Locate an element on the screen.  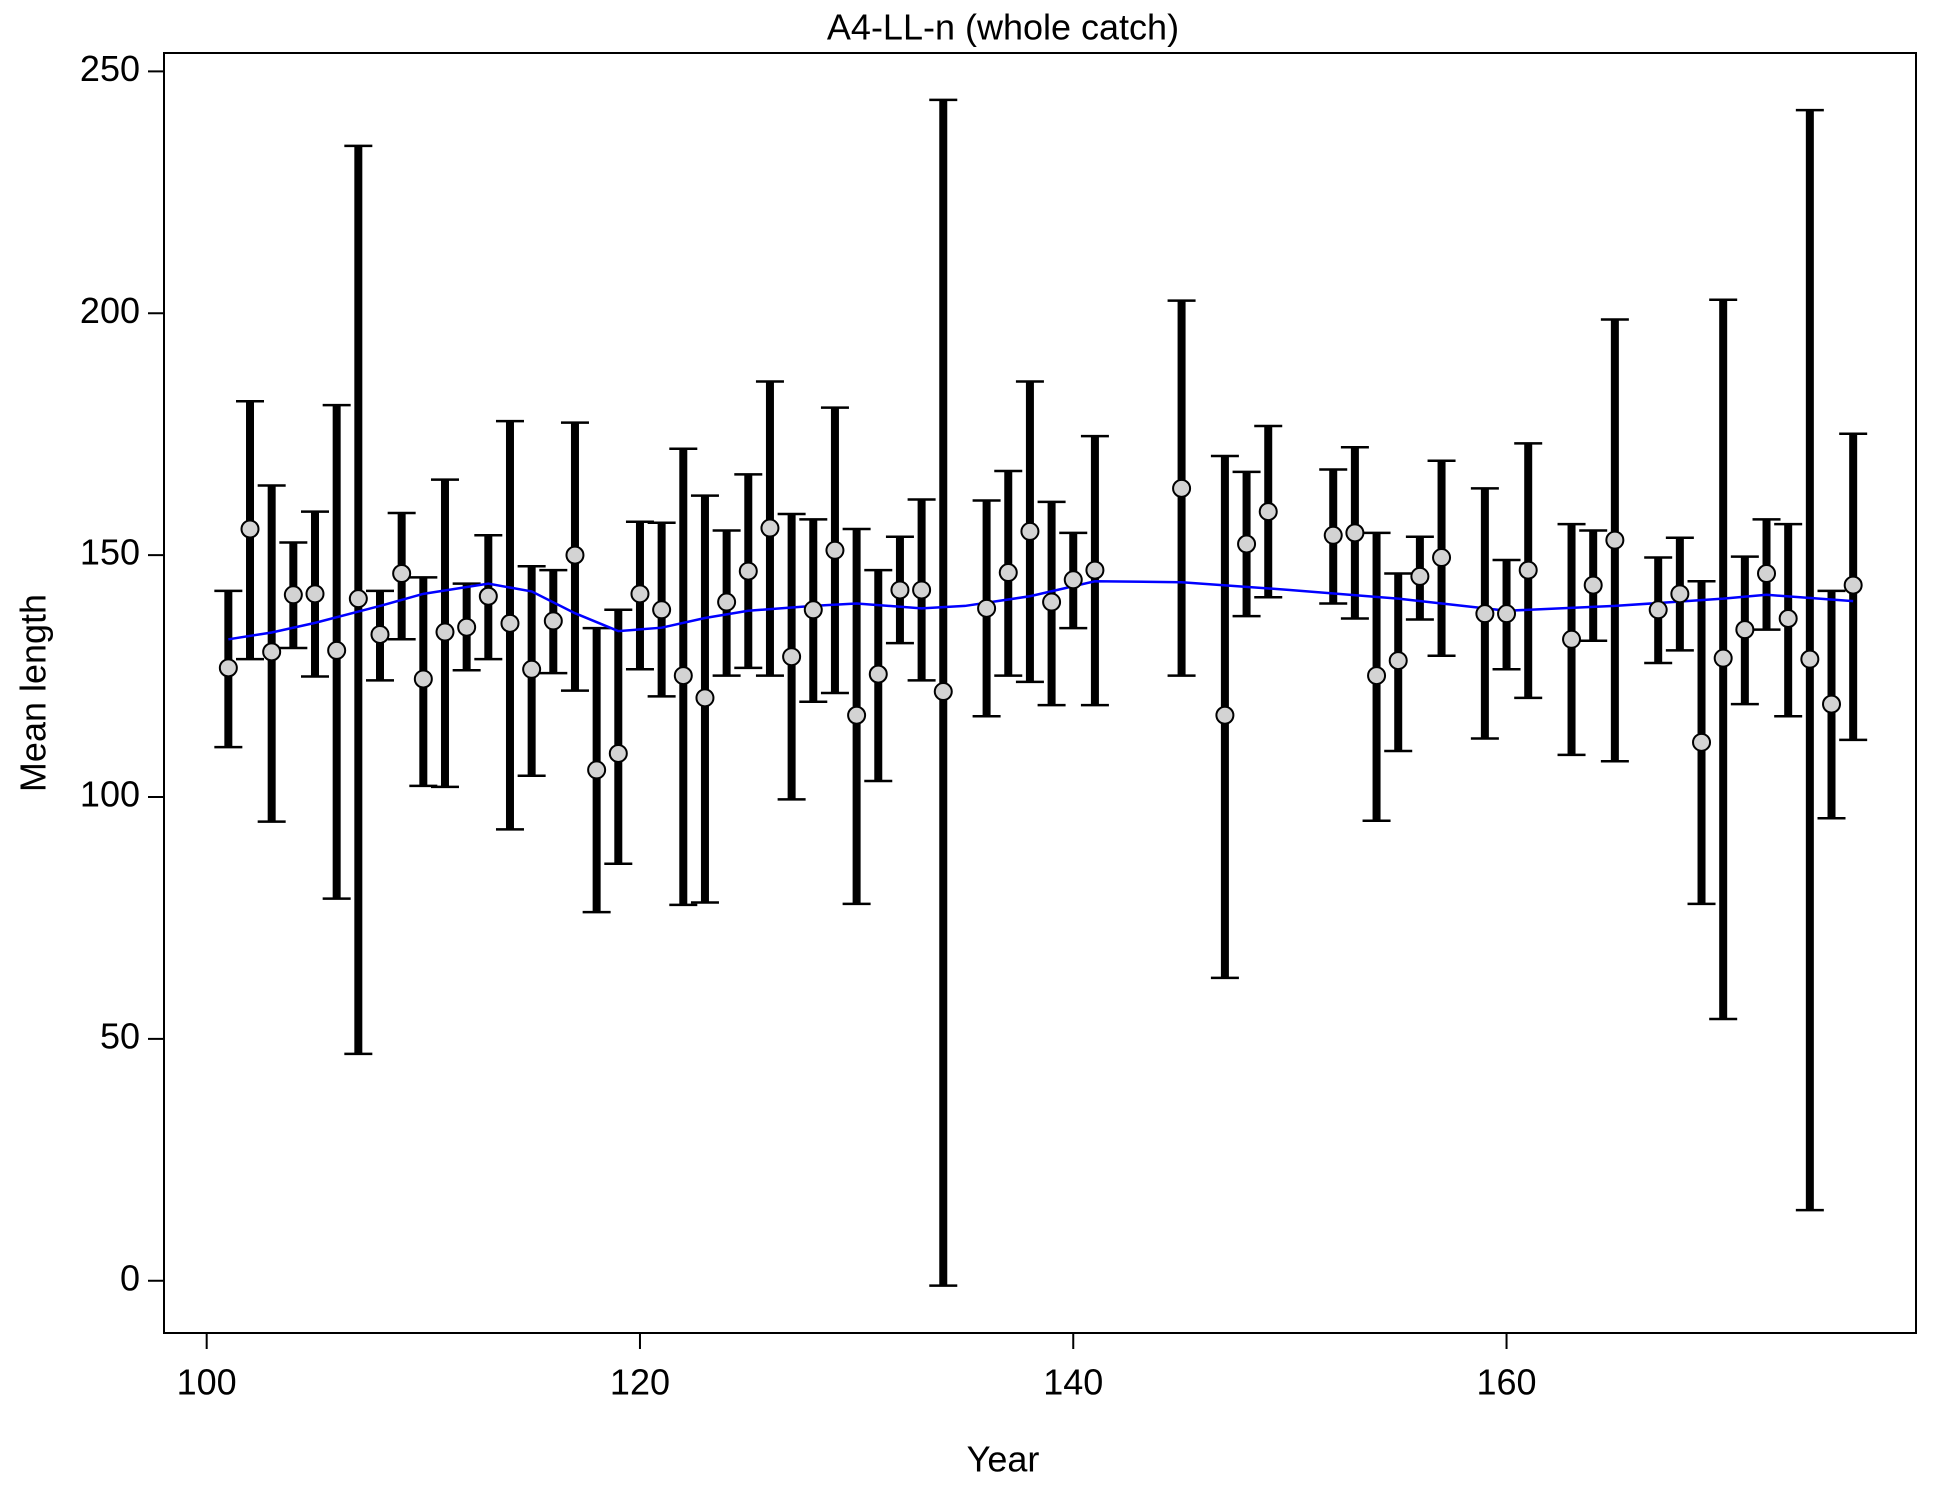
x-tick-label: 160 is located at coordinates (1507, 1382).